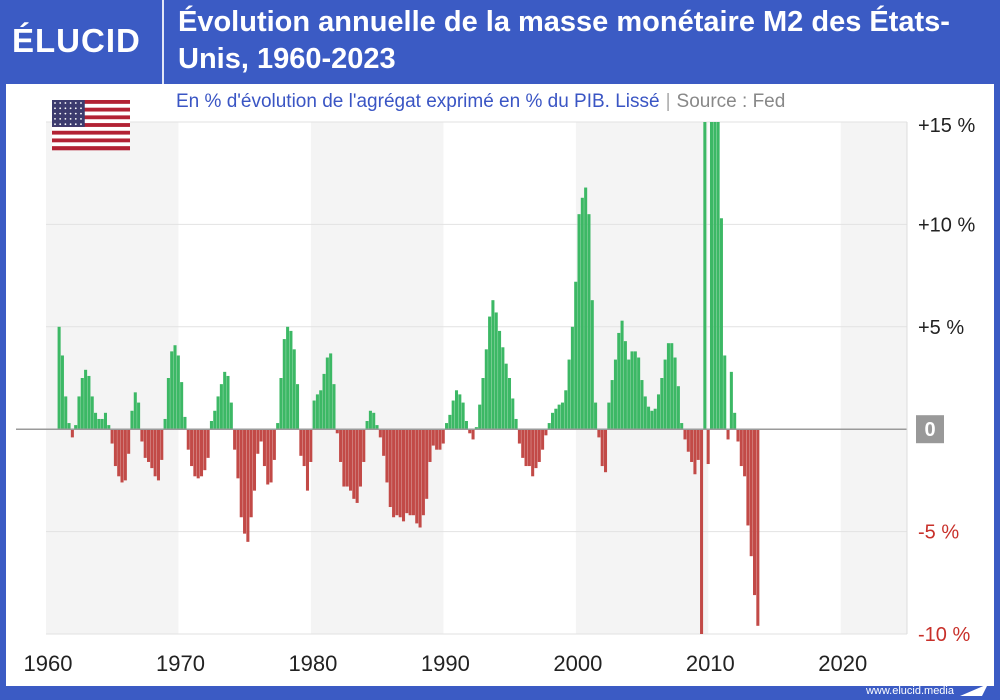 This screenshot has height=700, width=1000. What do you see at coordinates (909, 691) in the screenshot?
I see `footer-url: www.elucid.media` at bounding box center [909, 691].